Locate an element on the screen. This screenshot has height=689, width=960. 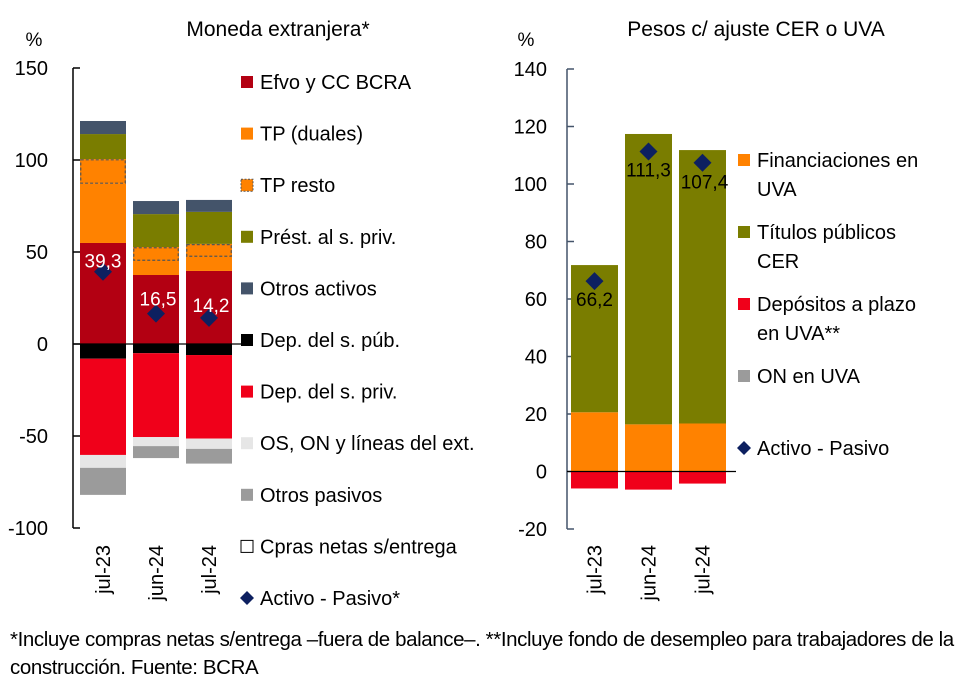
legend-label: Dep. del s. púb. is located at coordinates (330, 341).